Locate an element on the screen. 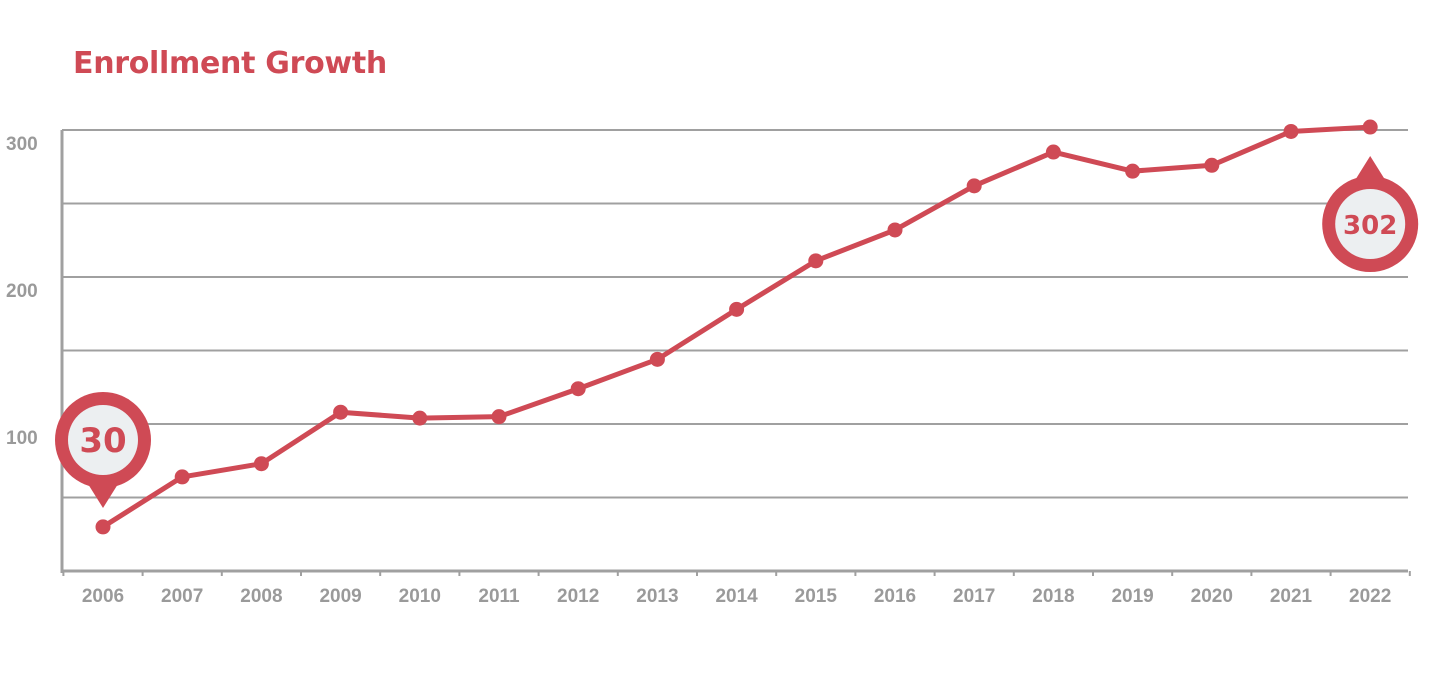 The width and height of the screenshot is (1438, 673). x-tick-label: 2012 is located at coordinates (578, 596).